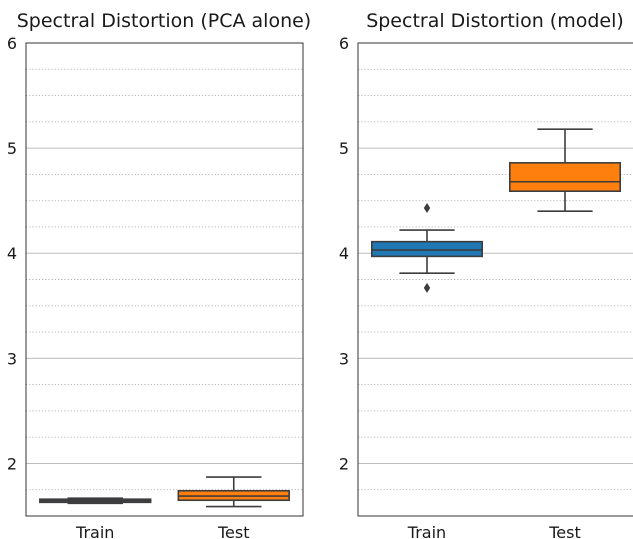 The height and width of the screenshot is (539, 633). What do you see at coordinates (164, 21) in the screenshot?
I see `left-chart-title: Spectral Distortion (PCA alone)` at bounding box center [164, 21].